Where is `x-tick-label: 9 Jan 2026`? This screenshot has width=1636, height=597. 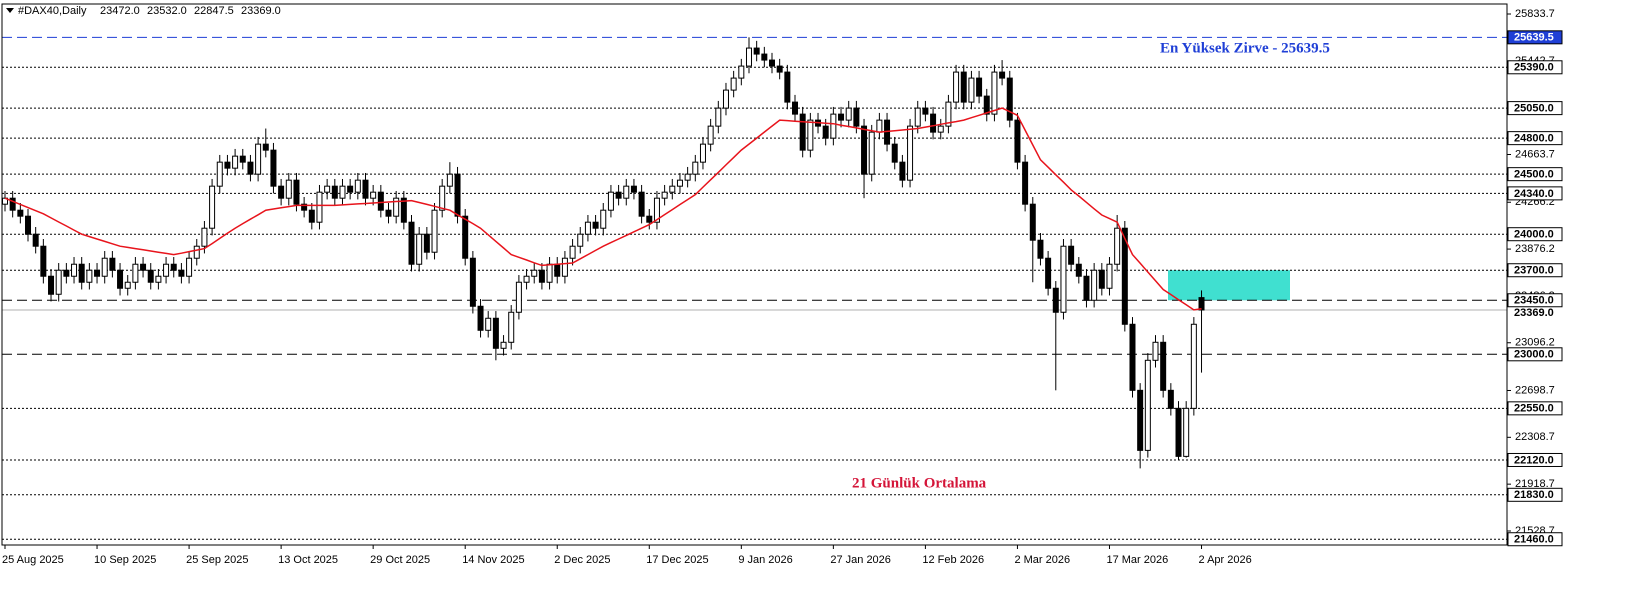
x-tick-label: 9 Jan 2026 is located at coordinates (765, 560).